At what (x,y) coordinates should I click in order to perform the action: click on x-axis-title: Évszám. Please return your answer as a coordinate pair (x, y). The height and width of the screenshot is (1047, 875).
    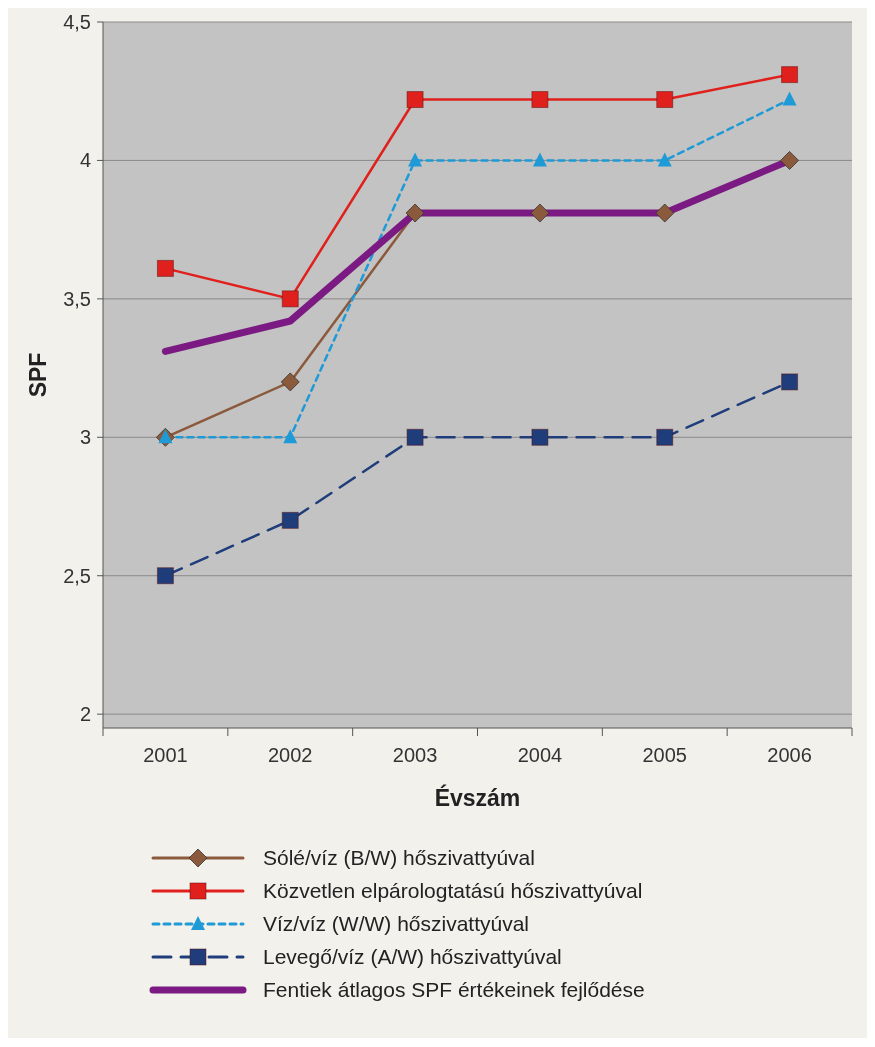
    Looking at the image, I should click on (477, 797).